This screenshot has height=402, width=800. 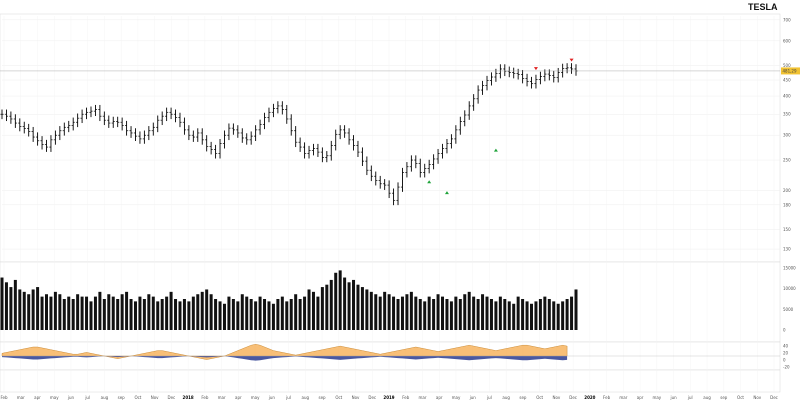 I want to click on last-price-marker: 481,29, so click(x=790, y=71).